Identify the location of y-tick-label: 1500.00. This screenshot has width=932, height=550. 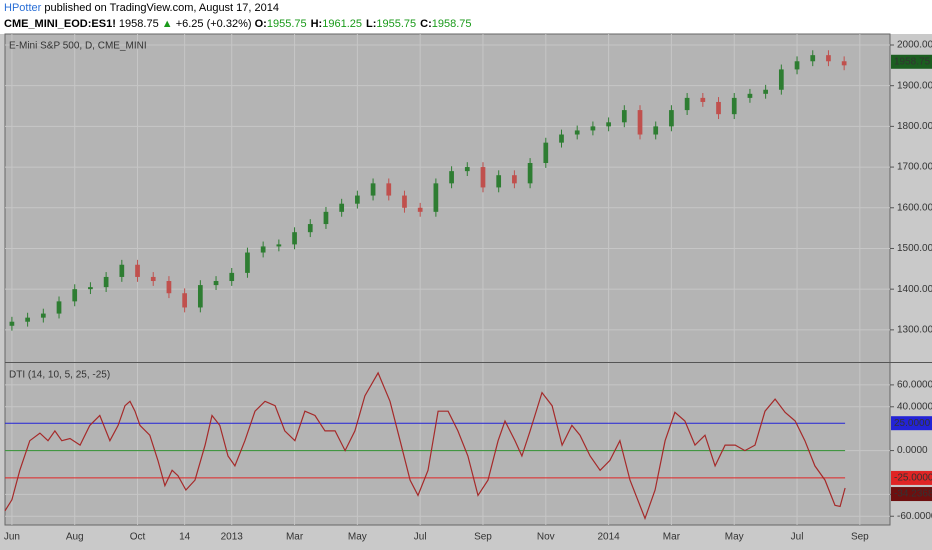
(914, 248).